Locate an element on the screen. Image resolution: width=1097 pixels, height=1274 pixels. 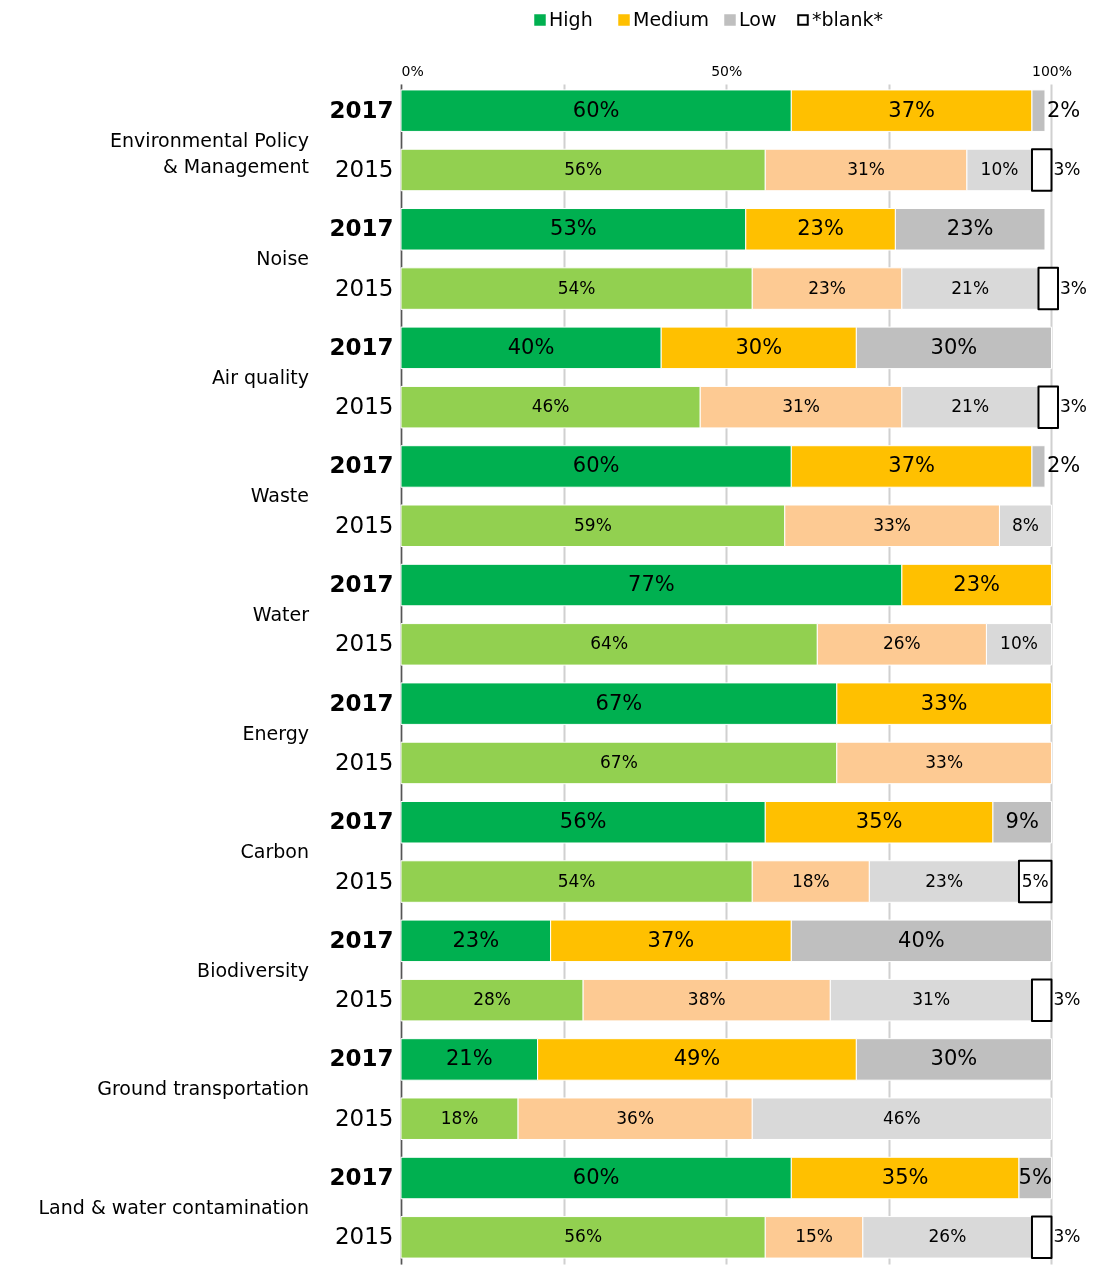
text: Waste is located at coordinates (279, 495).